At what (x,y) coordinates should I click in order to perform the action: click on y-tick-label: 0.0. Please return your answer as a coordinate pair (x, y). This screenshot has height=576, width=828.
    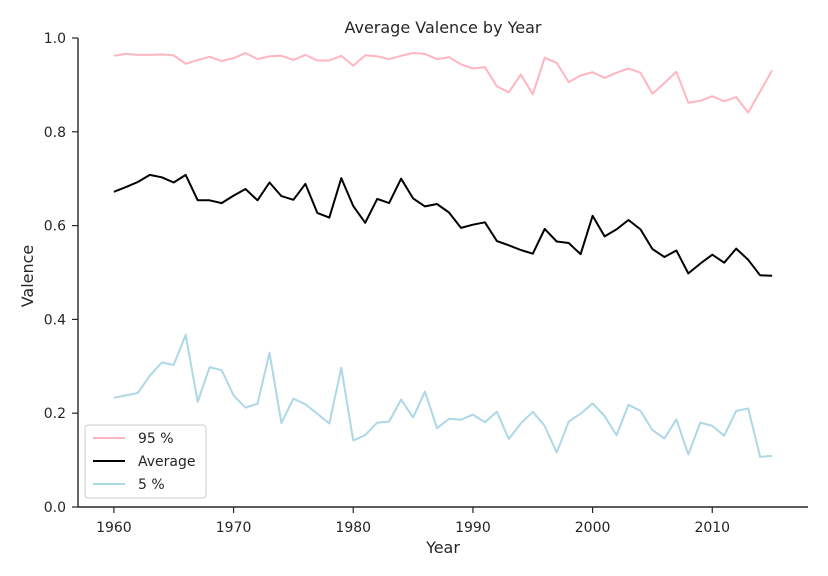
    Looking at the image, I should click on (55, 508).